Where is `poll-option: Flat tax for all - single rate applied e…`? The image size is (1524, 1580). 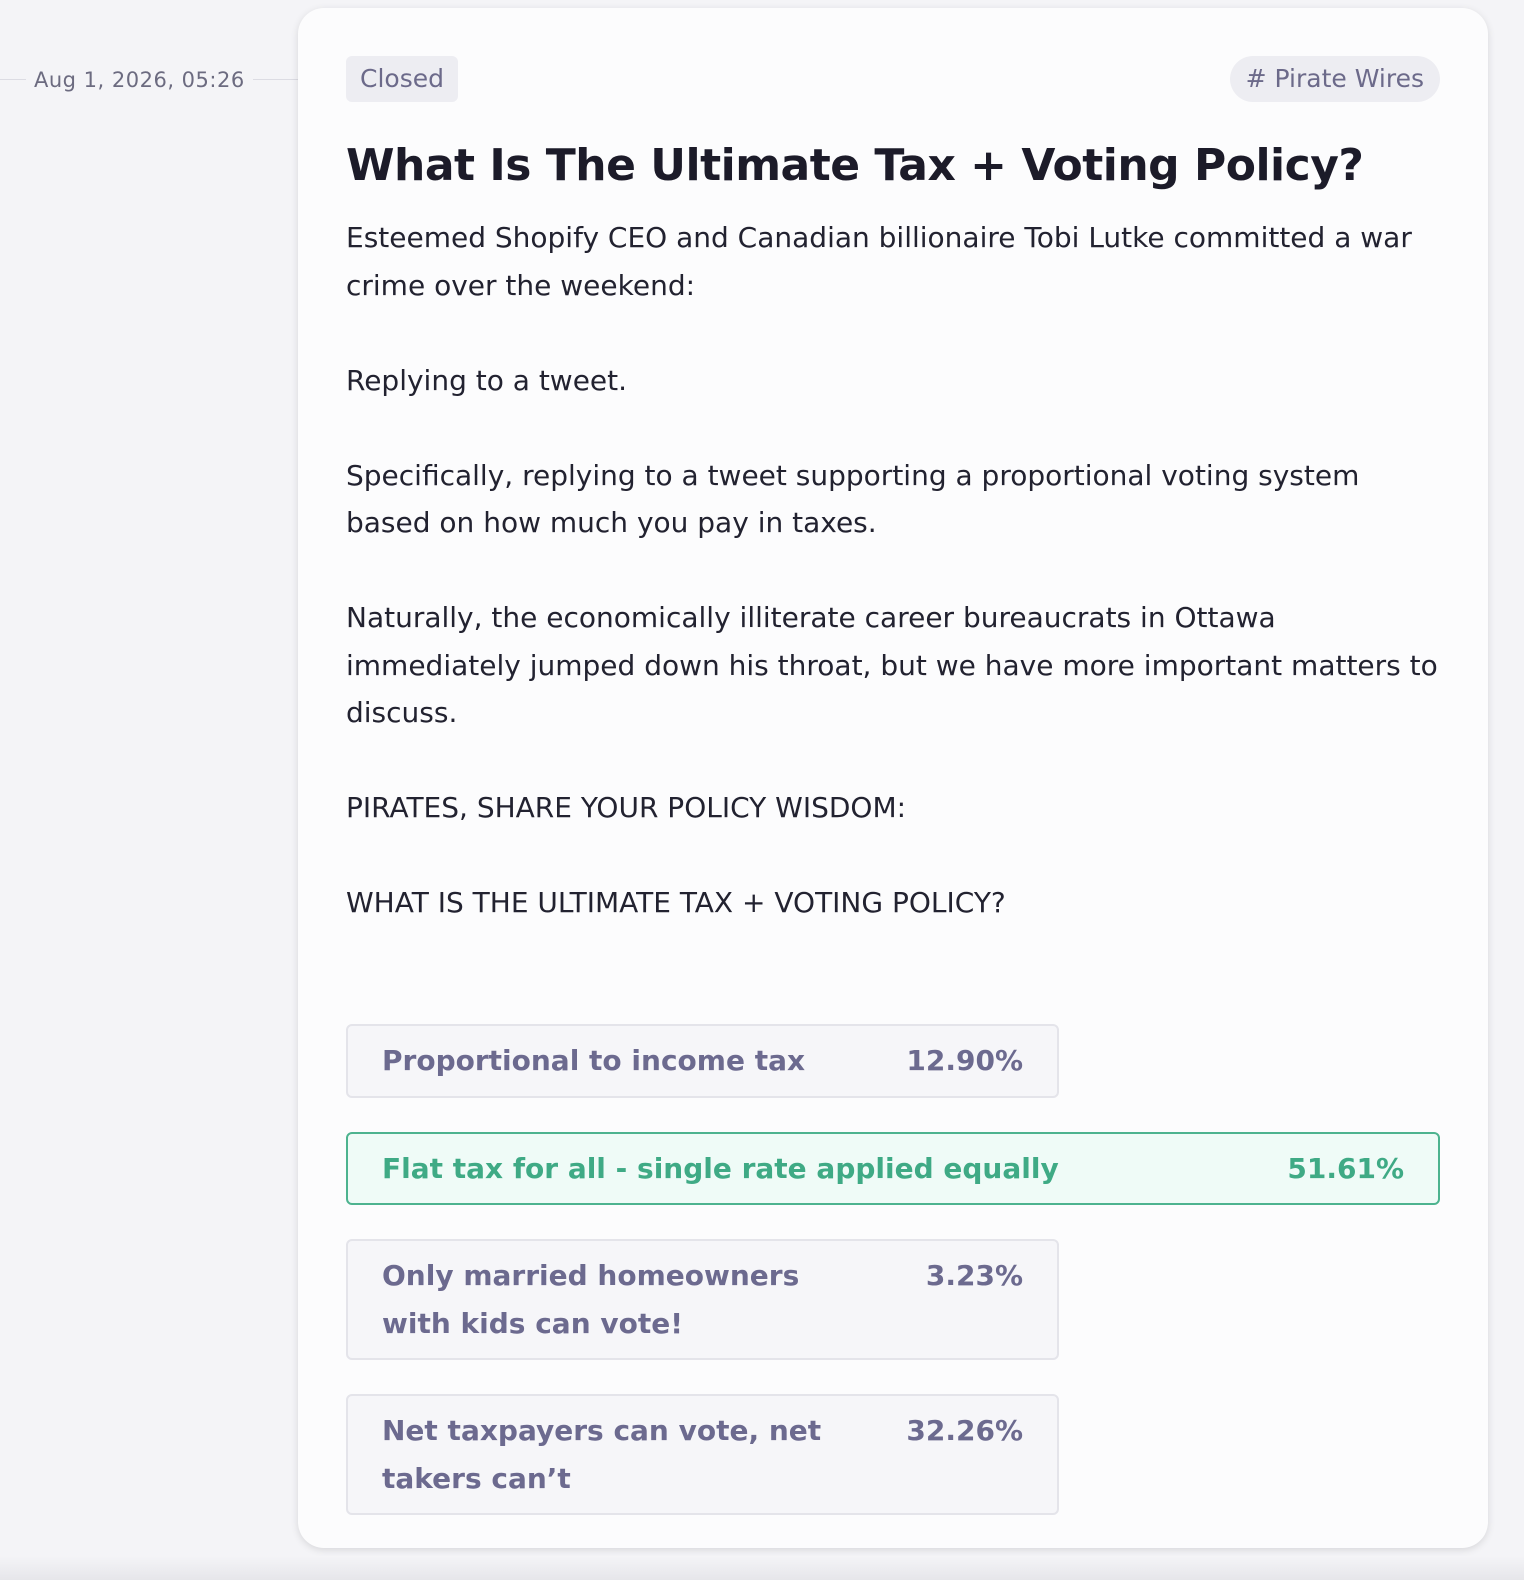 poll-option: Flat tax for all - single rate applied e… is located at coordinates (893, 1168).